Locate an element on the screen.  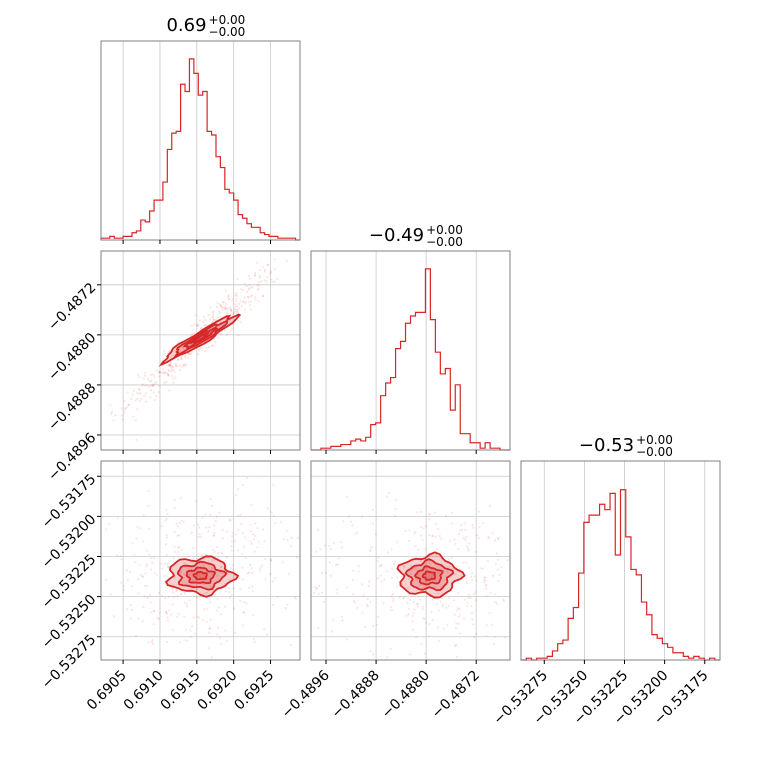
x-tick-label-param-0: 0.6925 is located at coordinates (254, 691).